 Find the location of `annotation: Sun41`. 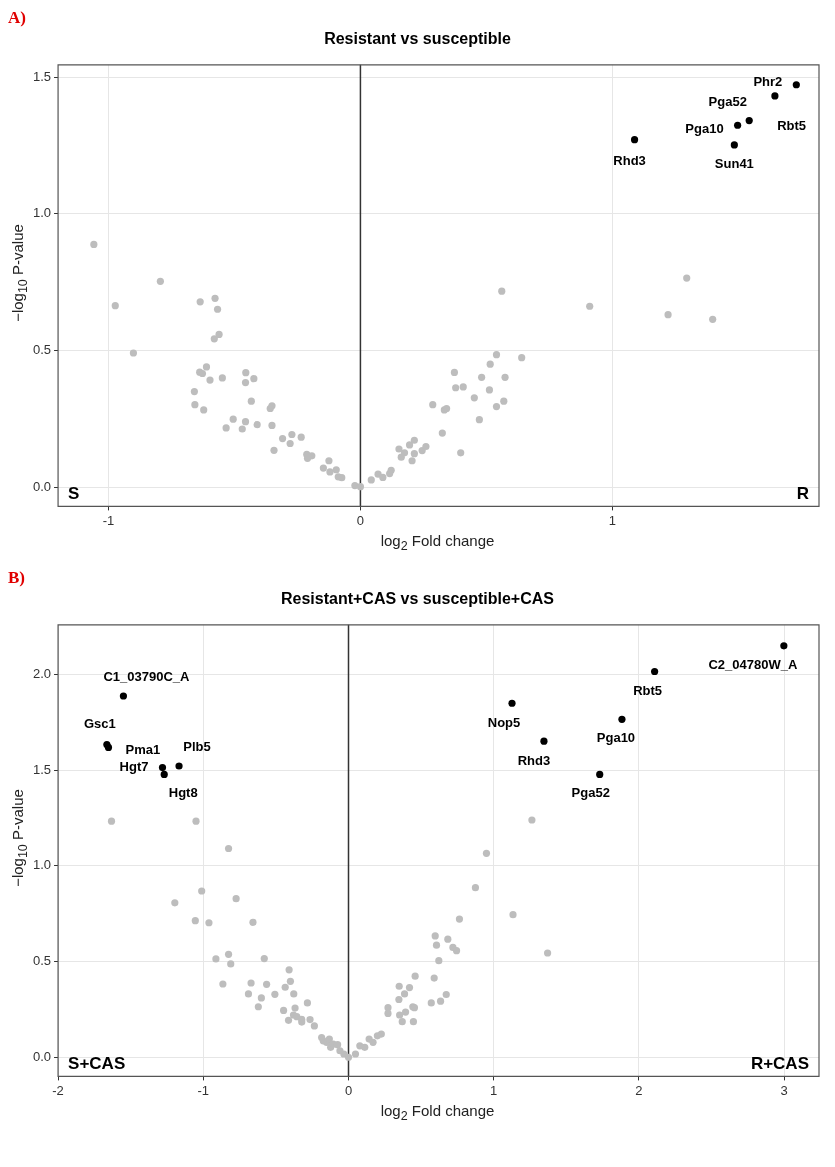

annotation: Sun41 is located at coordinates (734, 164).